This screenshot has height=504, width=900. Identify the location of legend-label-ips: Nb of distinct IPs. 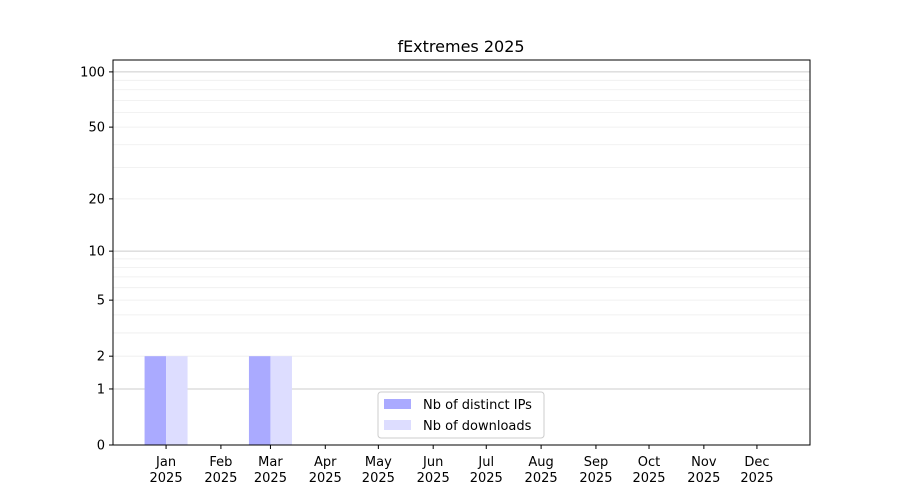
(477, 405).